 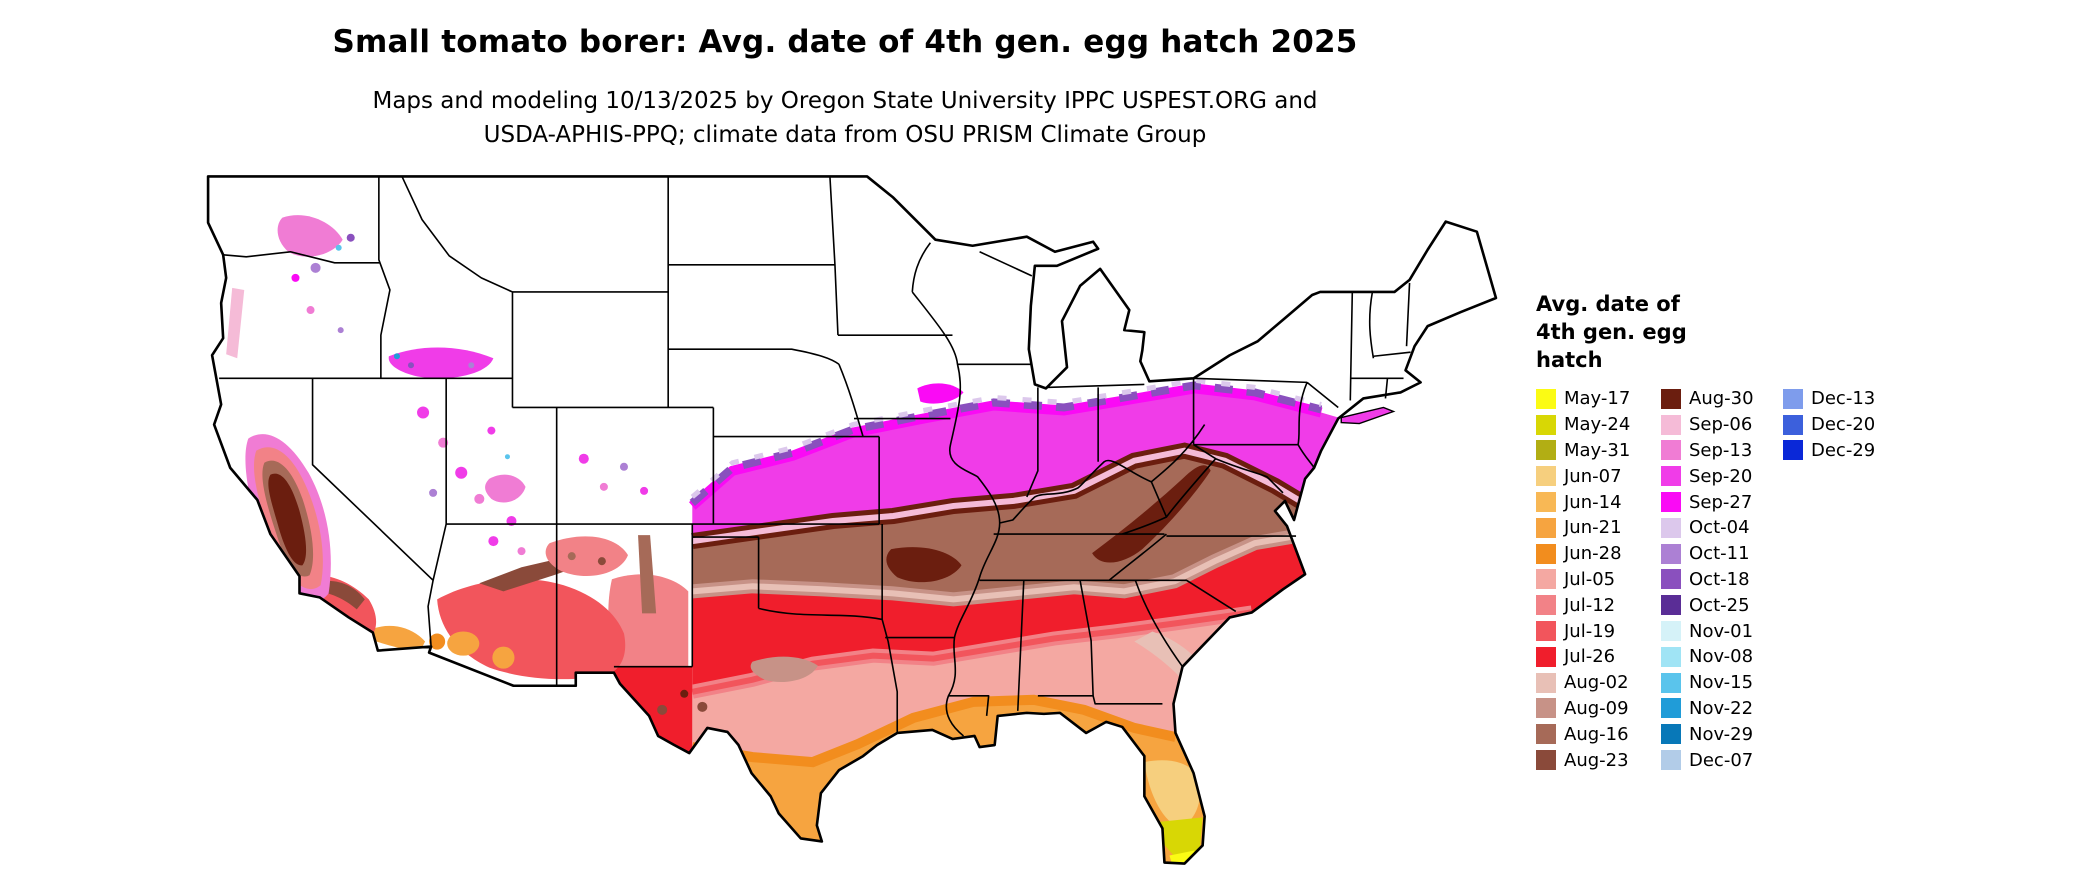 What do you see at coordinates (310, 236) in the screenshot?
I see `ewash-magenta-patch` at bounding box center [310, 236].